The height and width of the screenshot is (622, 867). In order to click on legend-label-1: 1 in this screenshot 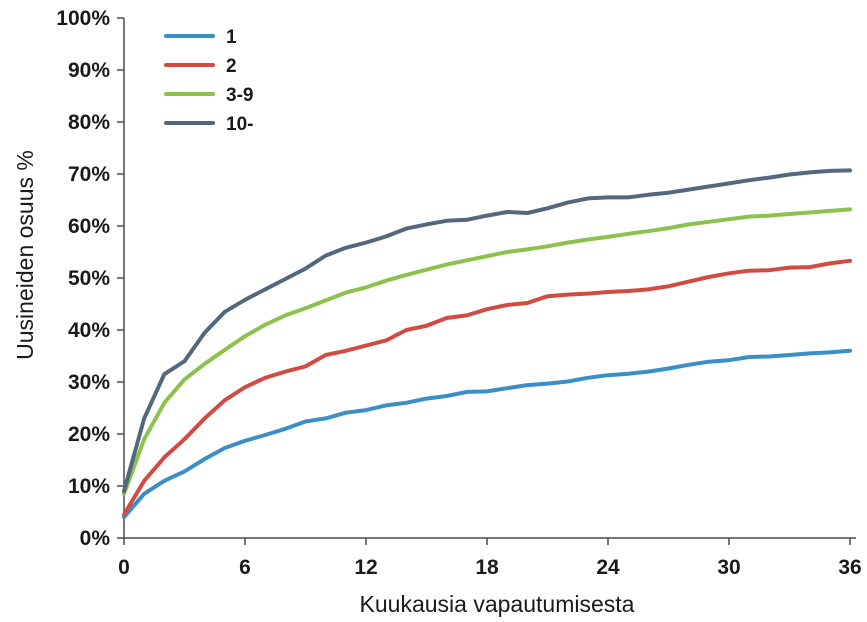, I will do `click(231, 37)`.